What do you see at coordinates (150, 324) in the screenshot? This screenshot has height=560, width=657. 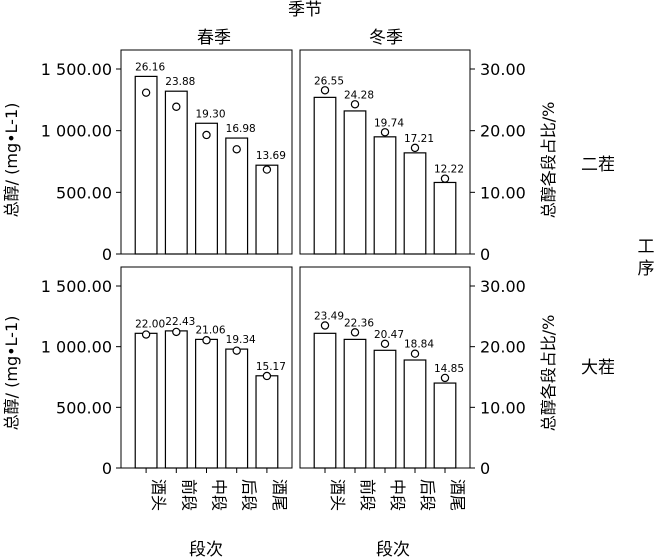 I see `data-label: 22.00` at bounding box center [150, 324].